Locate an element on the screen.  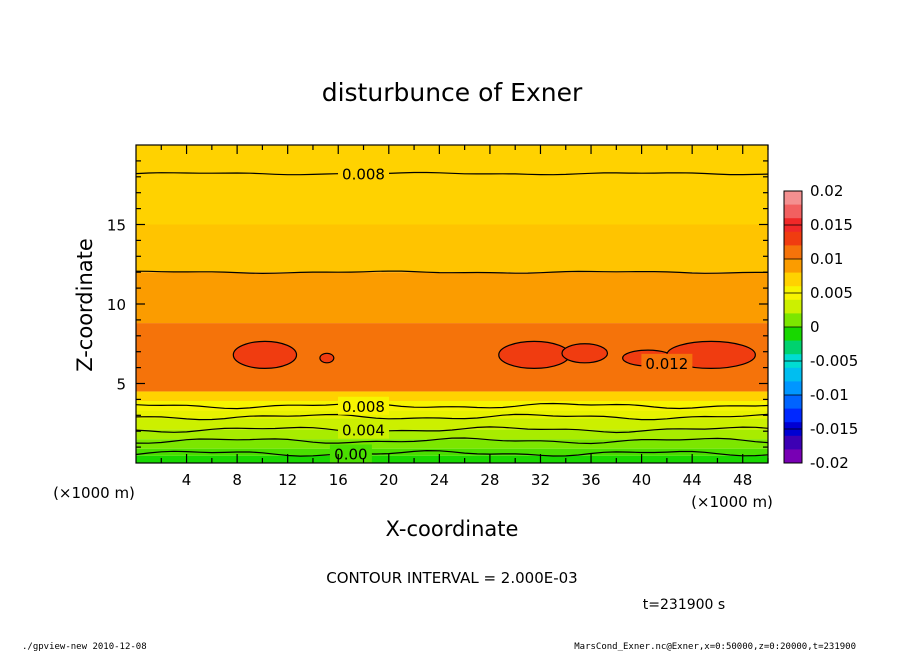
colorbar-label: 0.02 is located at coordinates (826, 191).